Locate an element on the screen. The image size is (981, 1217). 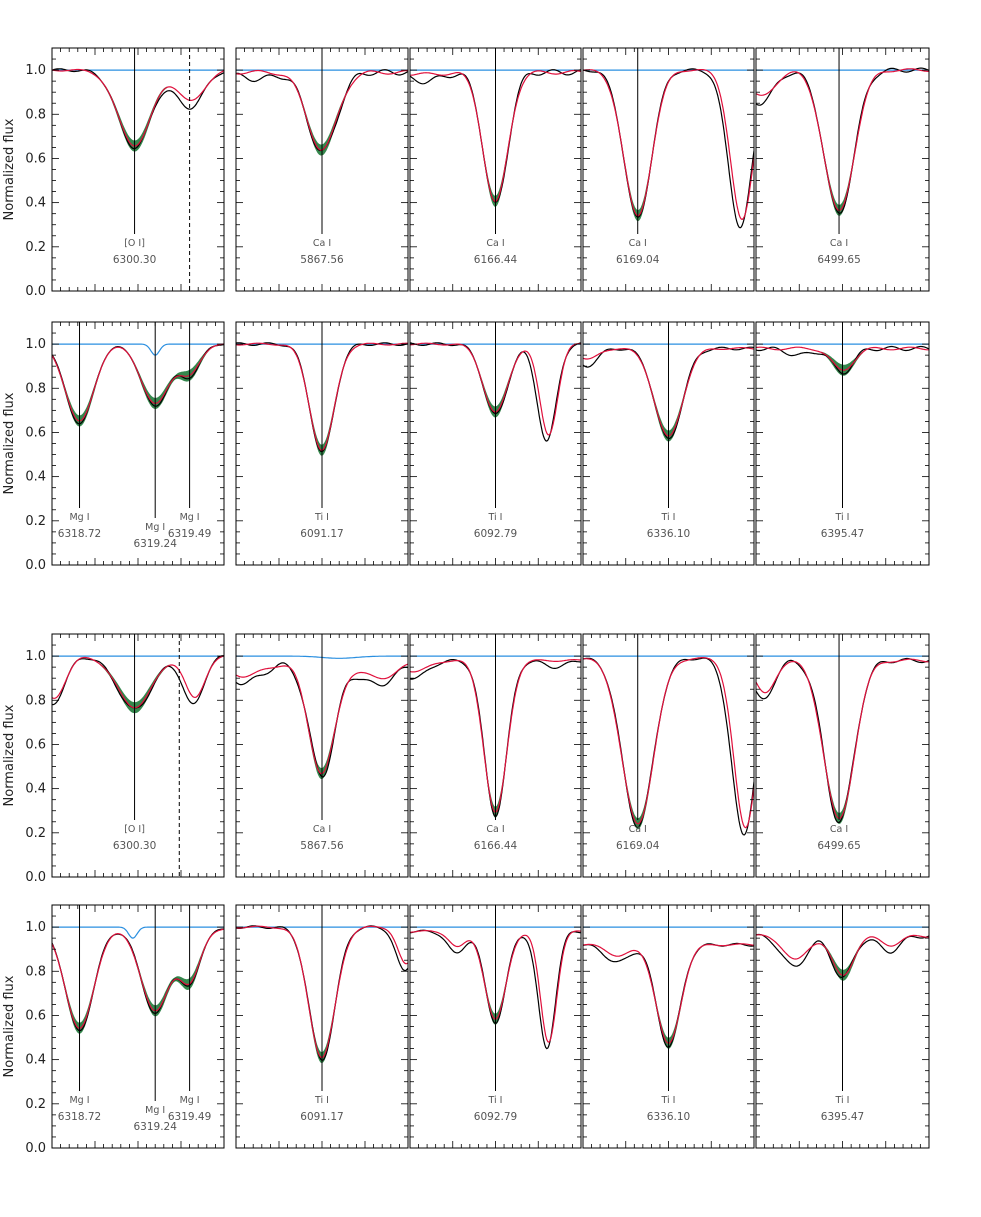
panel-frame is located at coordinates (668, 755).